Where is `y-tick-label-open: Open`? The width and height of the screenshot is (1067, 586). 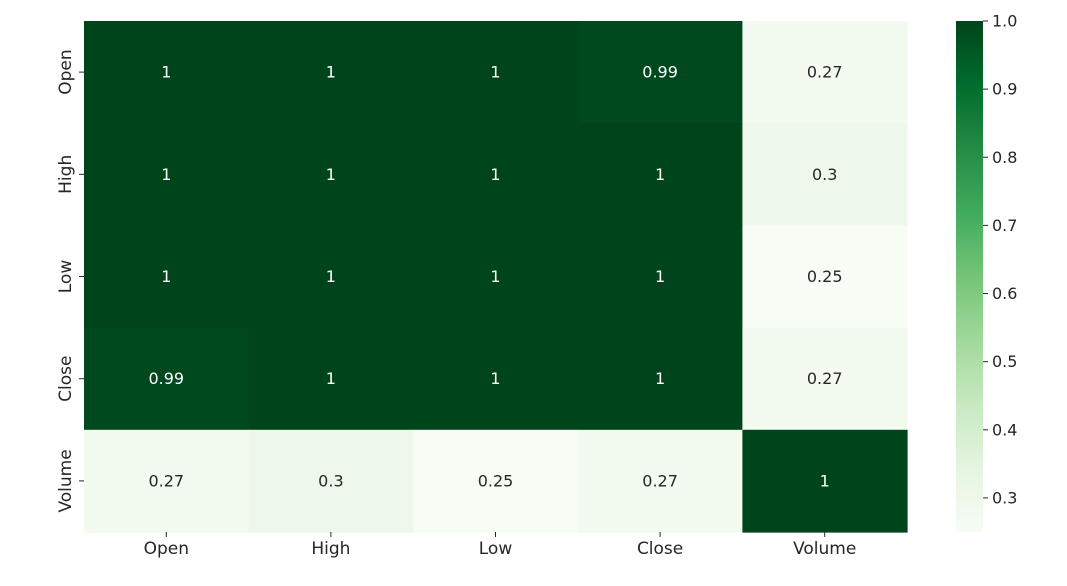 y-tick-label-open: Open is located at coordinates (66, 71).